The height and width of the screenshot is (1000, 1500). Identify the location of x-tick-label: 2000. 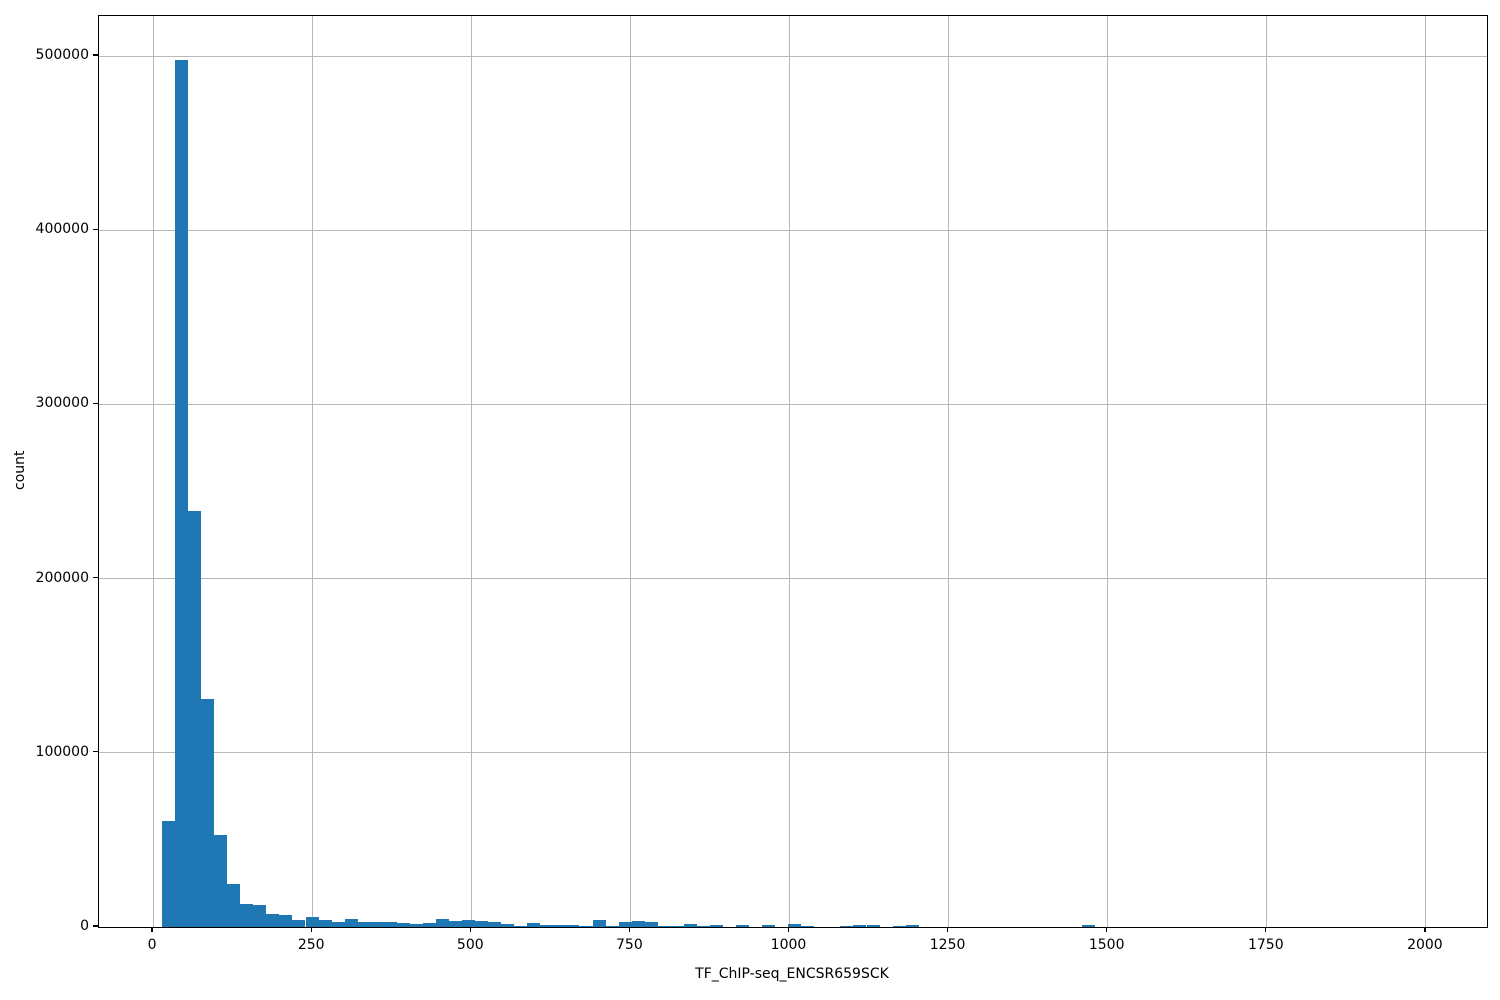
(1425, 945).